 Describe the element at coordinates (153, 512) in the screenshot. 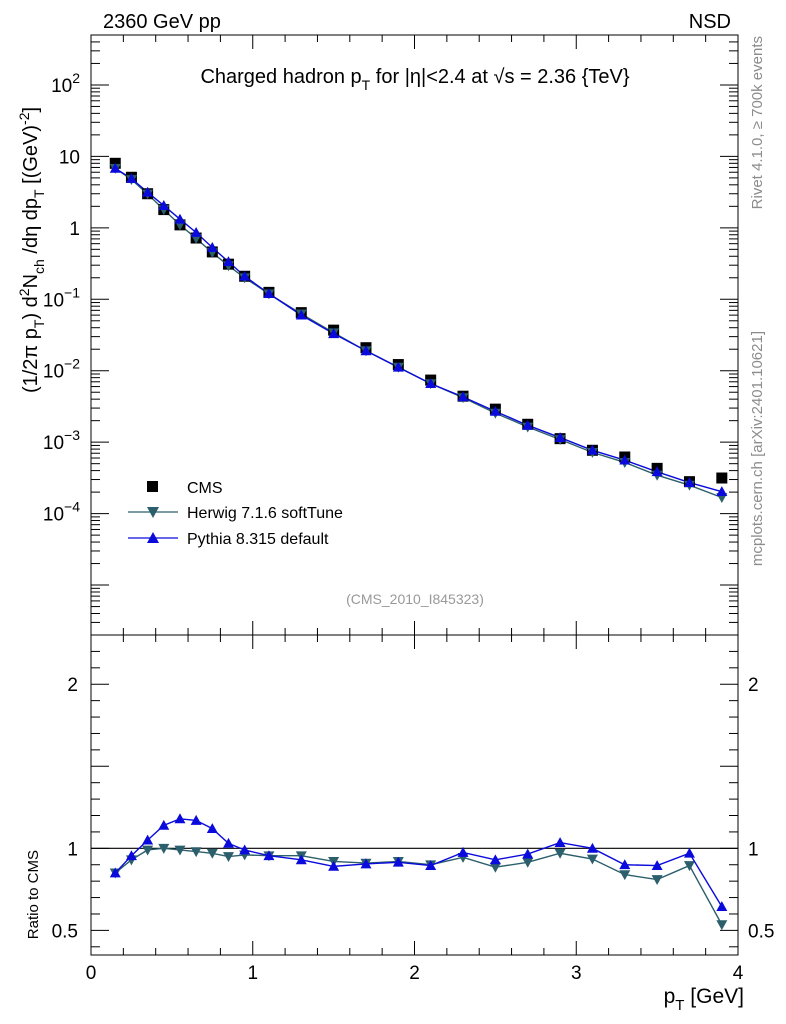

I see `legend-marker-herwig` at that location.